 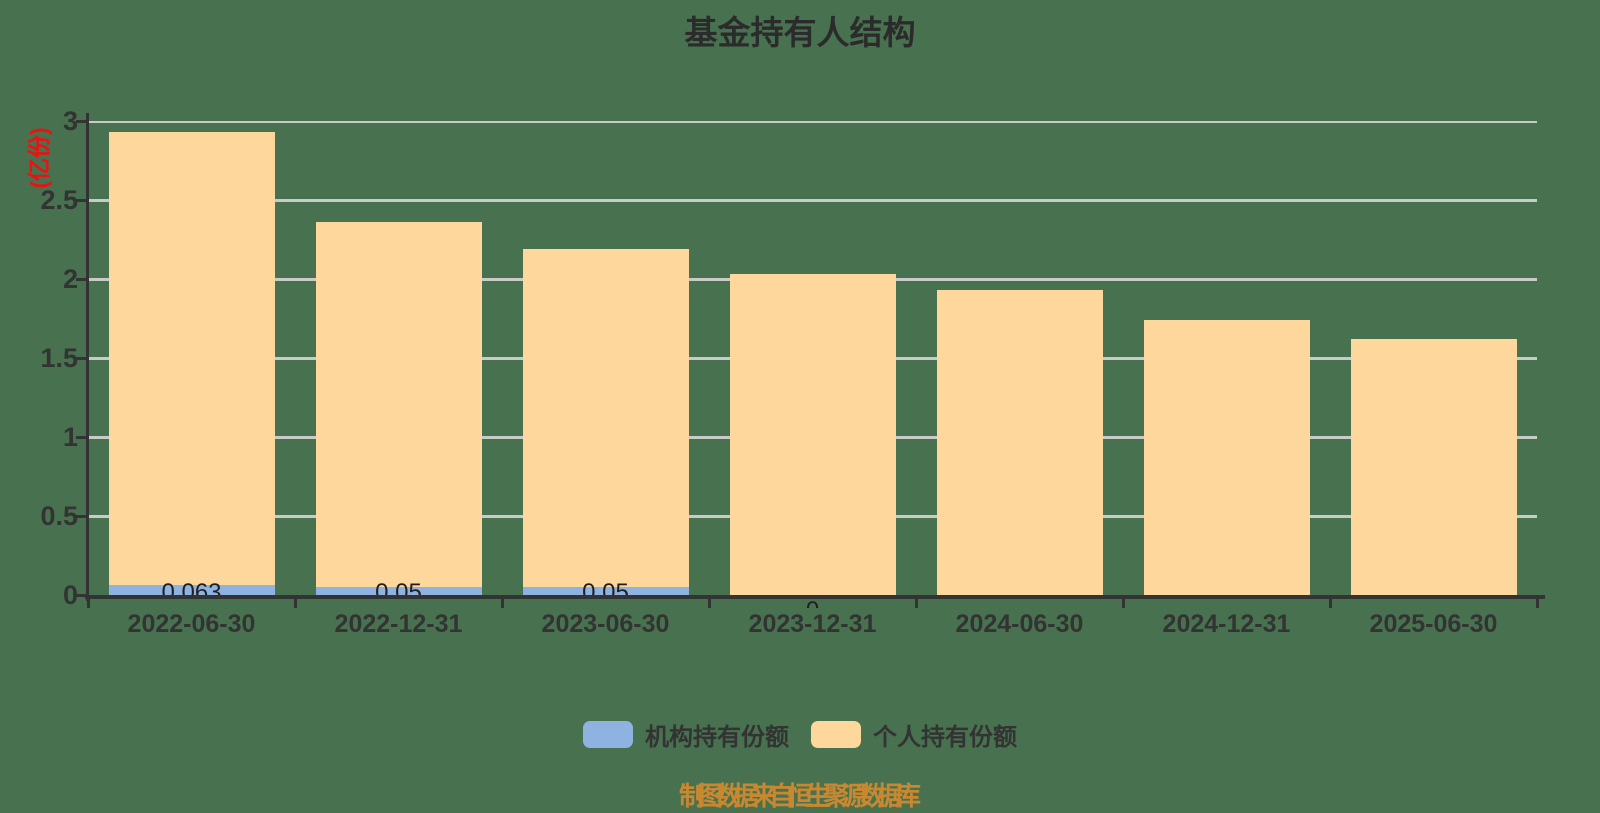 I want to click on zero-value-label: 0, so click(x=813, y=604).